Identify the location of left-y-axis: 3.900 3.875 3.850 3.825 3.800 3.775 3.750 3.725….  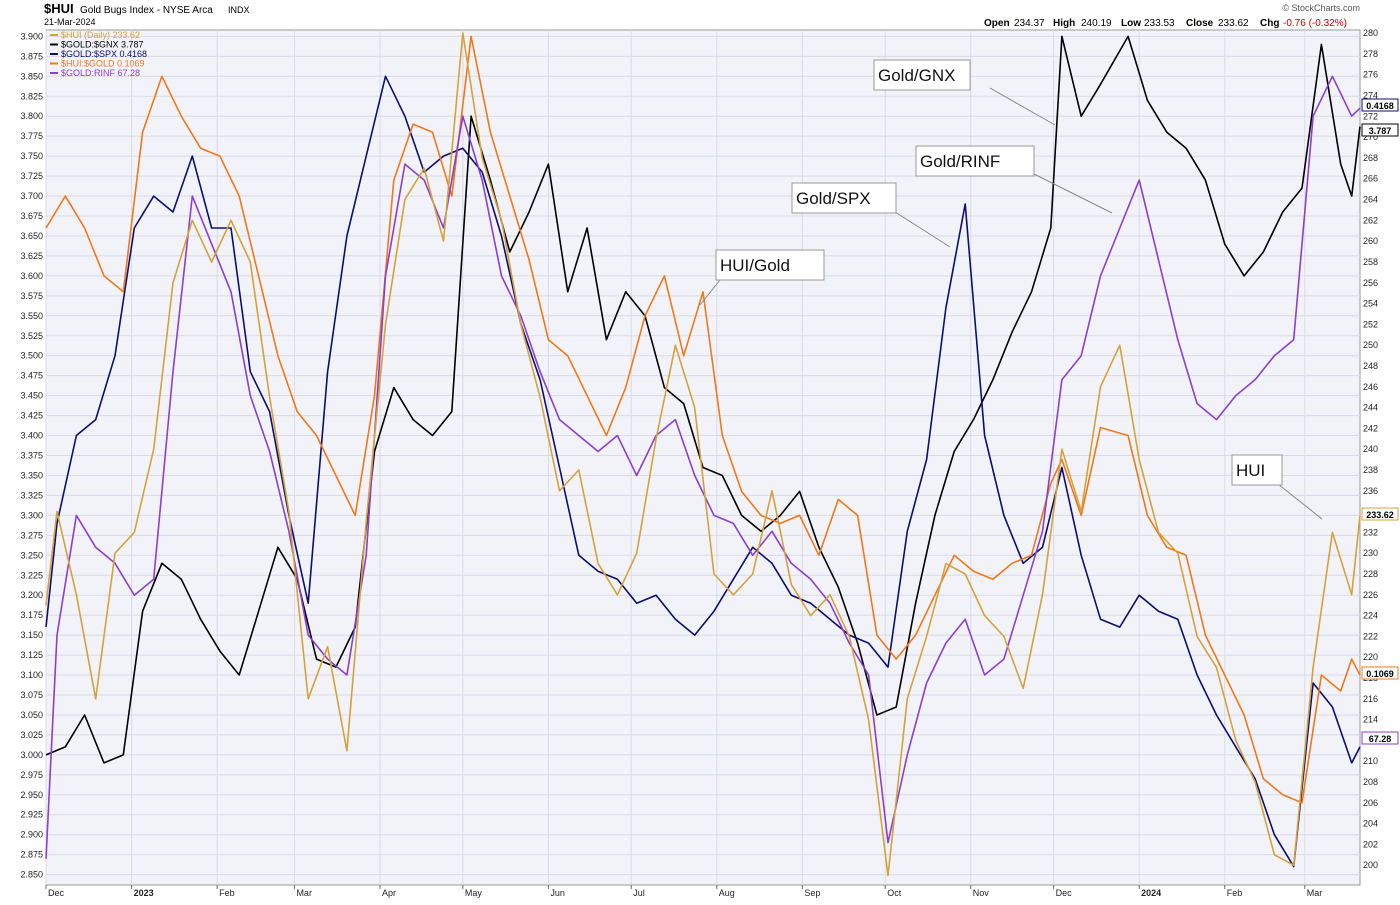
(31, 455).